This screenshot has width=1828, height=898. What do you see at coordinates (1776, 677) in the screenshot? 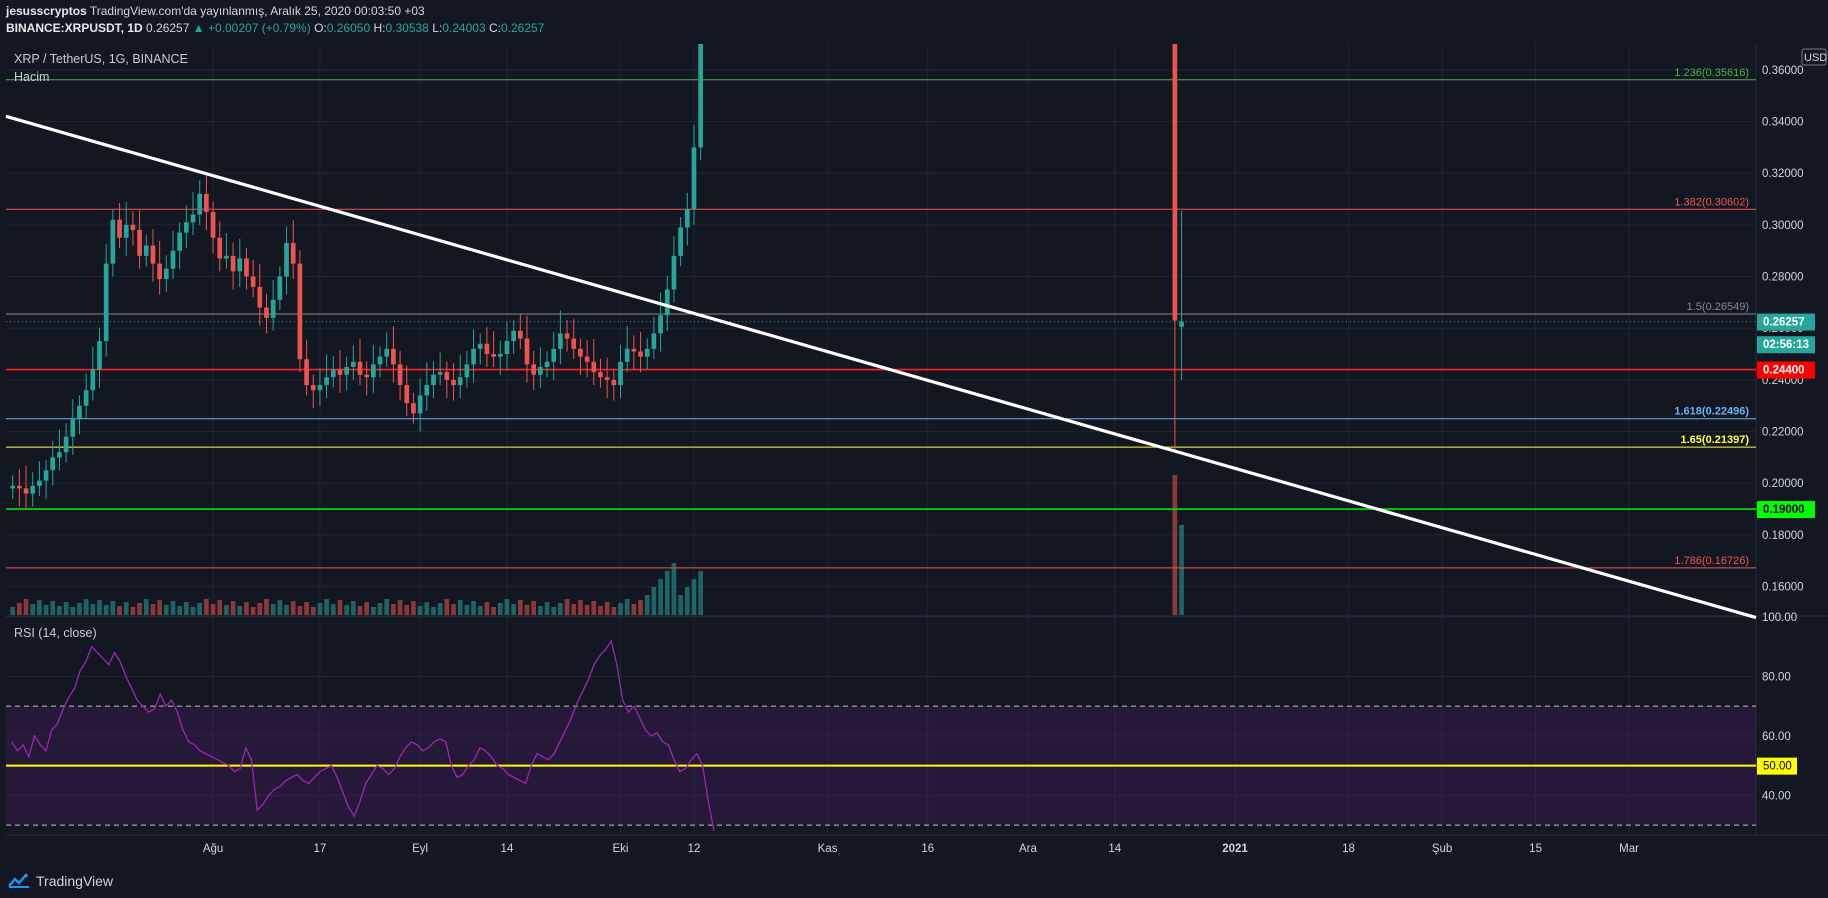
I see `rsi-axis-label: 80.00` at bounding box center [1776, 677].